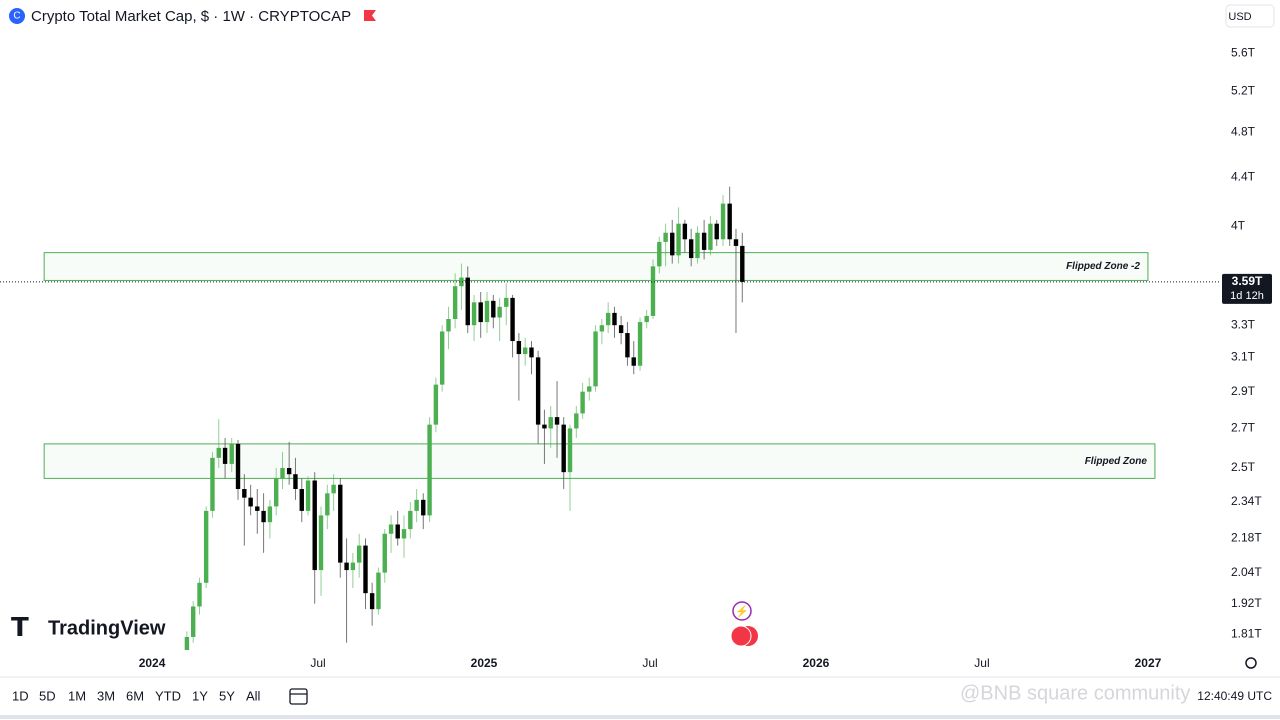 The width and height of the screenshot is (1280, 720). Describe the element at coordinates (484, 663) in the screenshot. I see `x-tick-label: 2025` at that location.